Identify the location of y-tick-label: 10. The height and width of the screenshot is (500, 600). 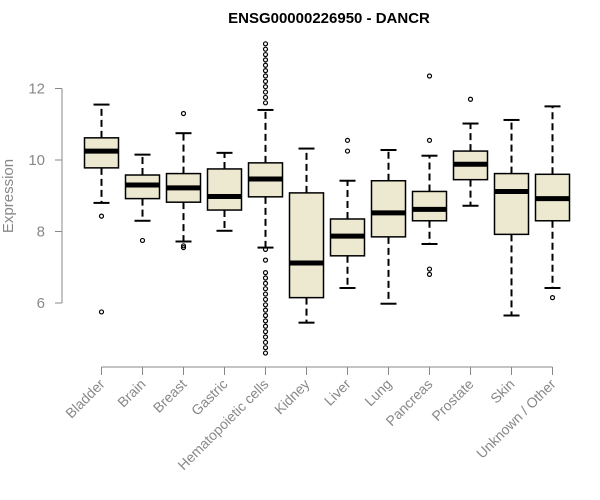
(36, 160).